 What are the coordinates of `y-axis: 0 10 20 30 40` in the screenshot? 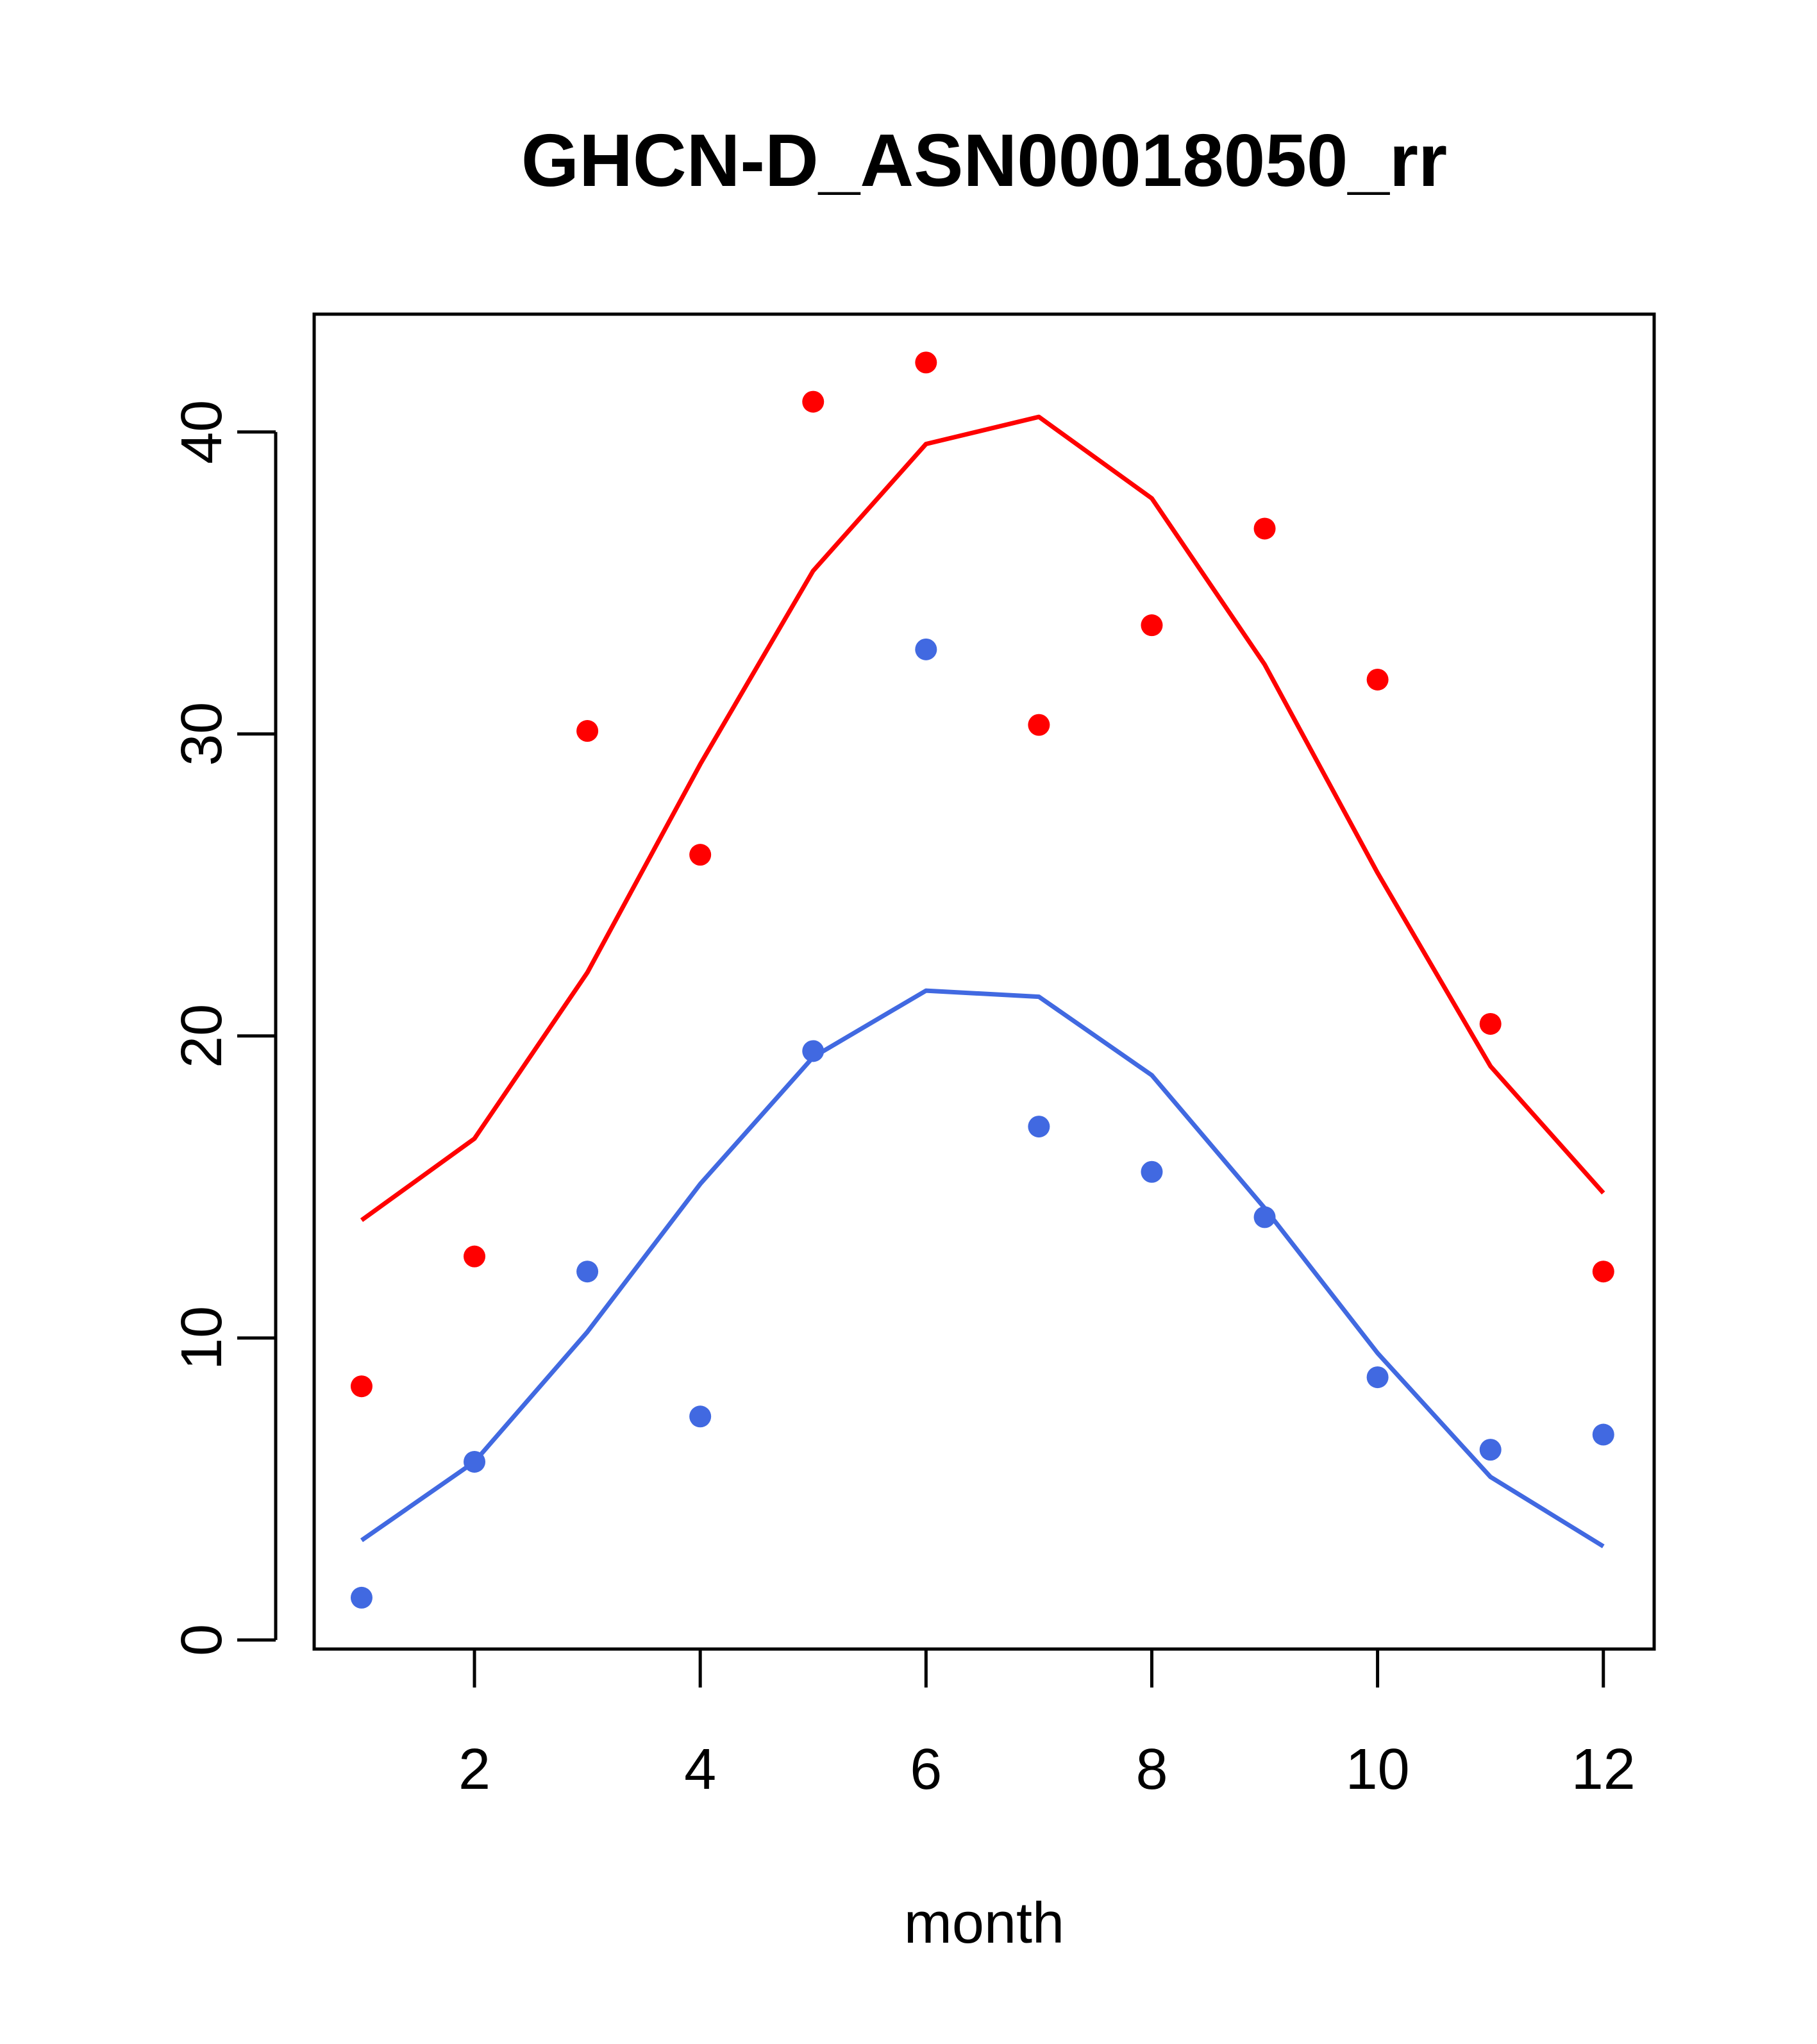 It's located at (224, 1028).